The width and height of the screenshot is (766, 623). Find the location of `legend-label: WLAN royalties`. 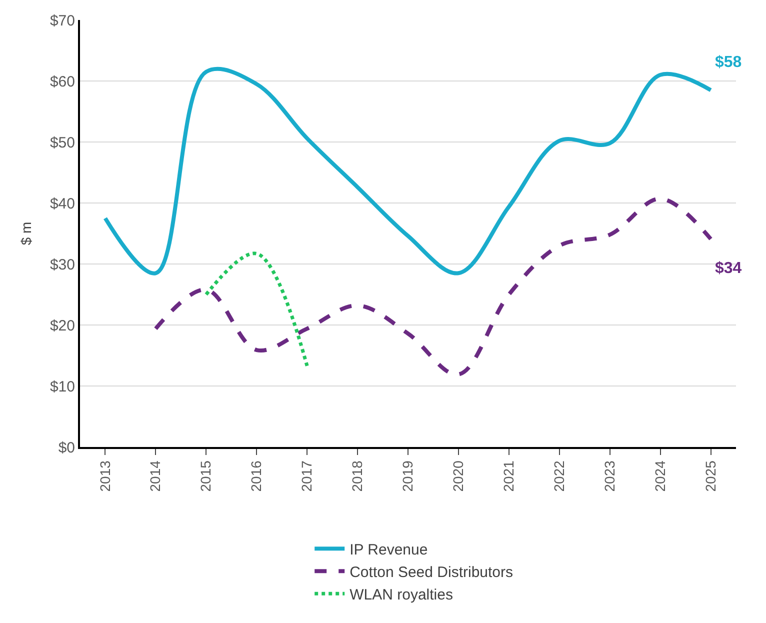

legend-label: WLAN royalties is located at coordinates (401, 595).